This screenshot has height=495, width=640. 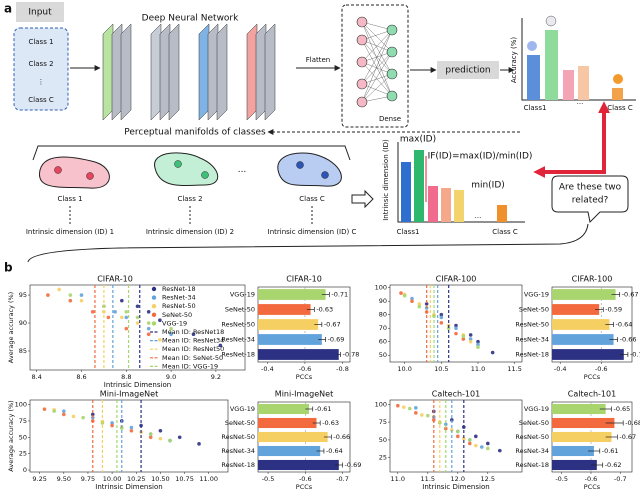 I want to click on acc-ylabel: Accuracy (%), so click(x=514, y=60).